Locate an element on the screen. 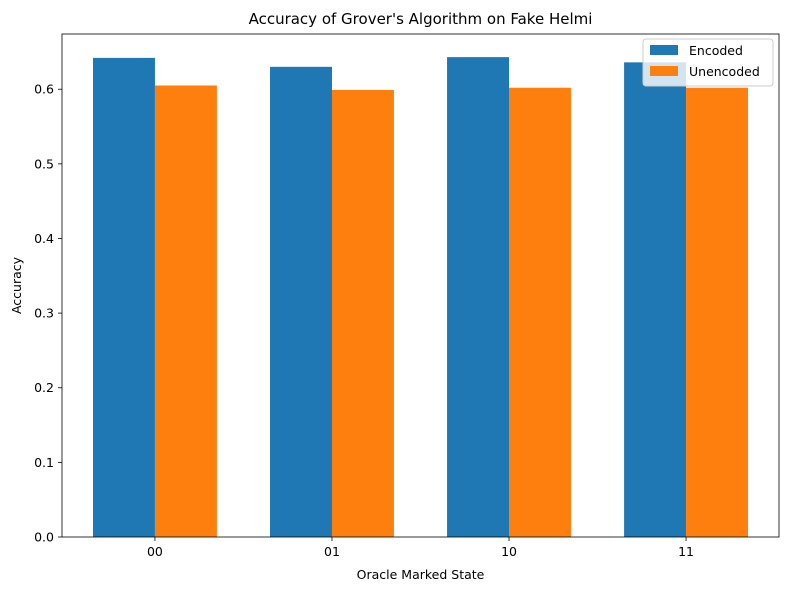 The height and width of the screenshot is (590, 790). x-tick-label: 11 is located at coordinates (686, 551).